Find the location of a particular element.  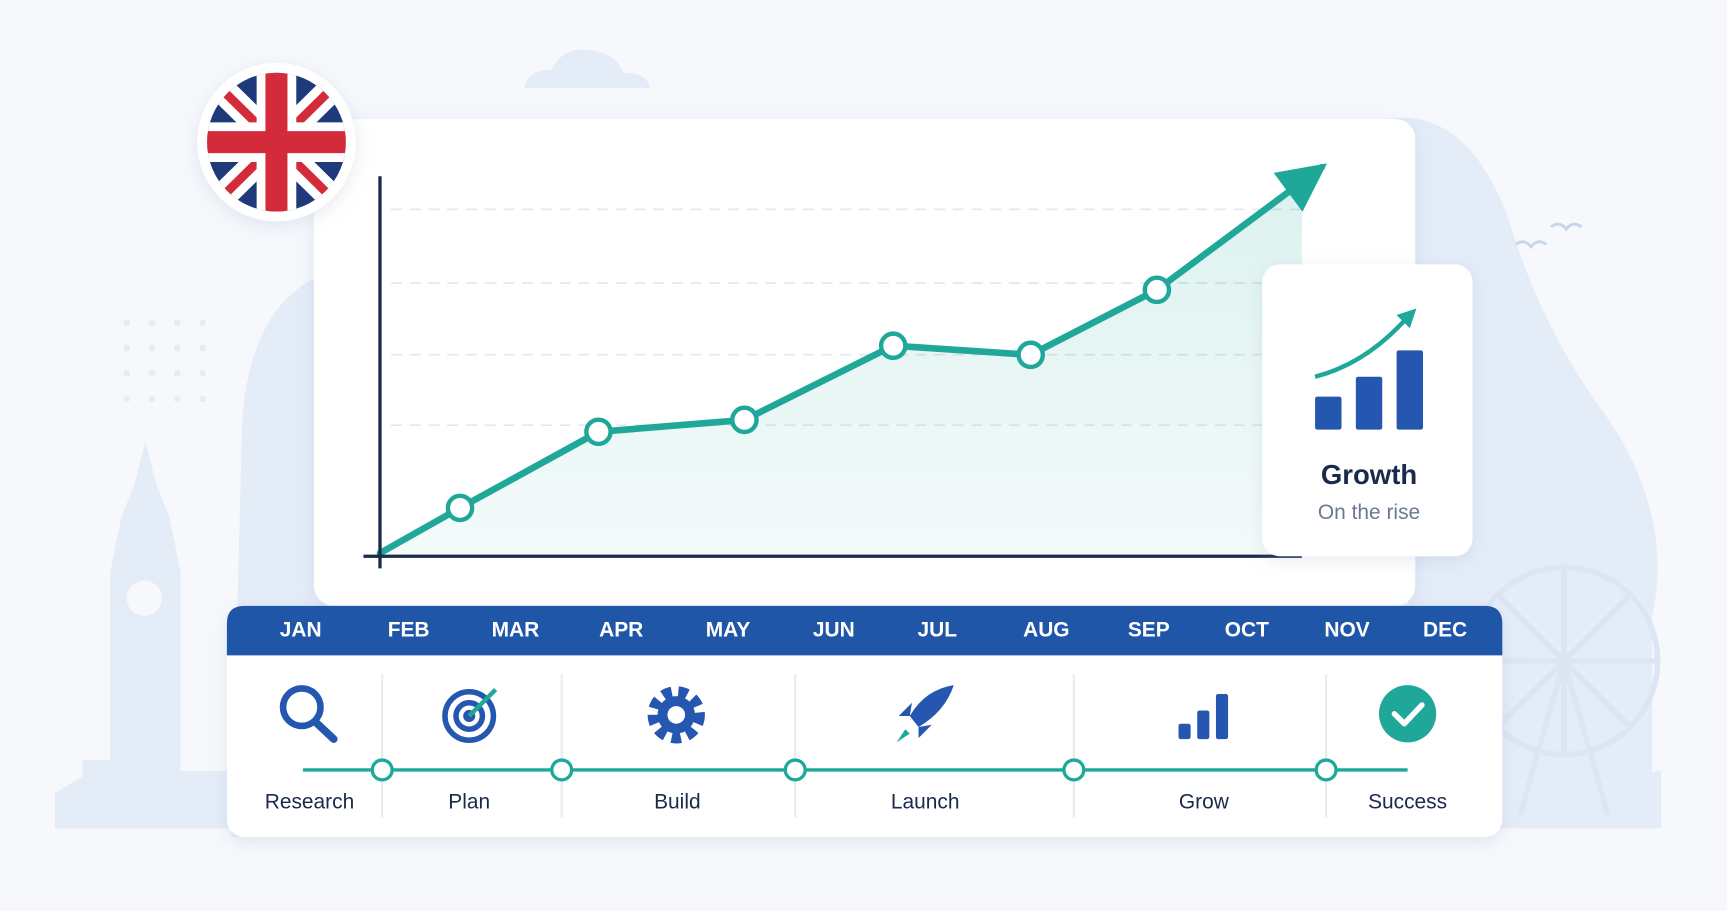

month-label: MAY is located at coordinates (728, 630).